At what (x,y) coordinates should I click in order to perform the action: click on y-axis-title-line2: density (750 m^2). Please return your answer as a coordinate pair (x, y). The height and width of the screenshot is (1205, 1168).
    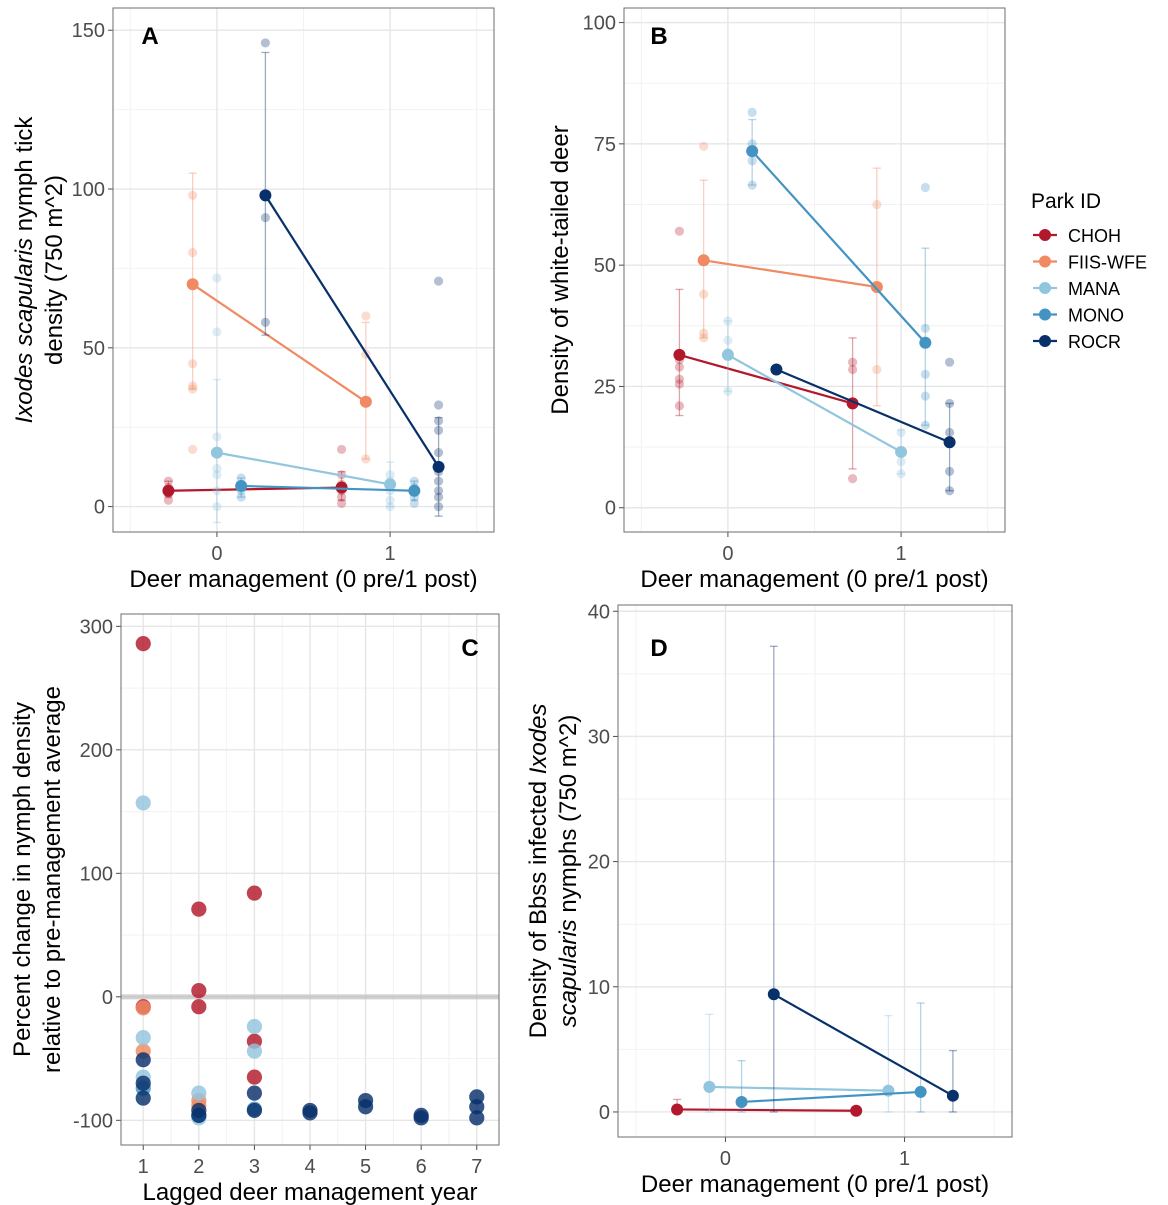
    Looking at the image, I should click on (54, 270).